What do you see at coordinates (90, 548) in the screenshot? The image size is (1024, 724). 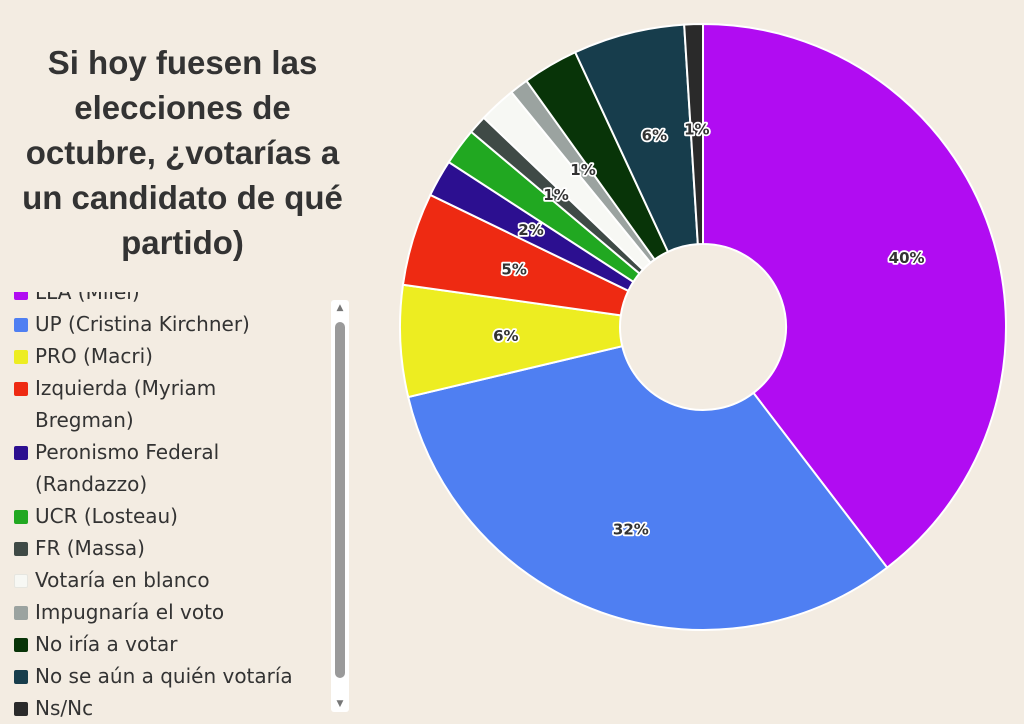 I see `legend-label: FR (Massa)` at bounding box center [90, 548].